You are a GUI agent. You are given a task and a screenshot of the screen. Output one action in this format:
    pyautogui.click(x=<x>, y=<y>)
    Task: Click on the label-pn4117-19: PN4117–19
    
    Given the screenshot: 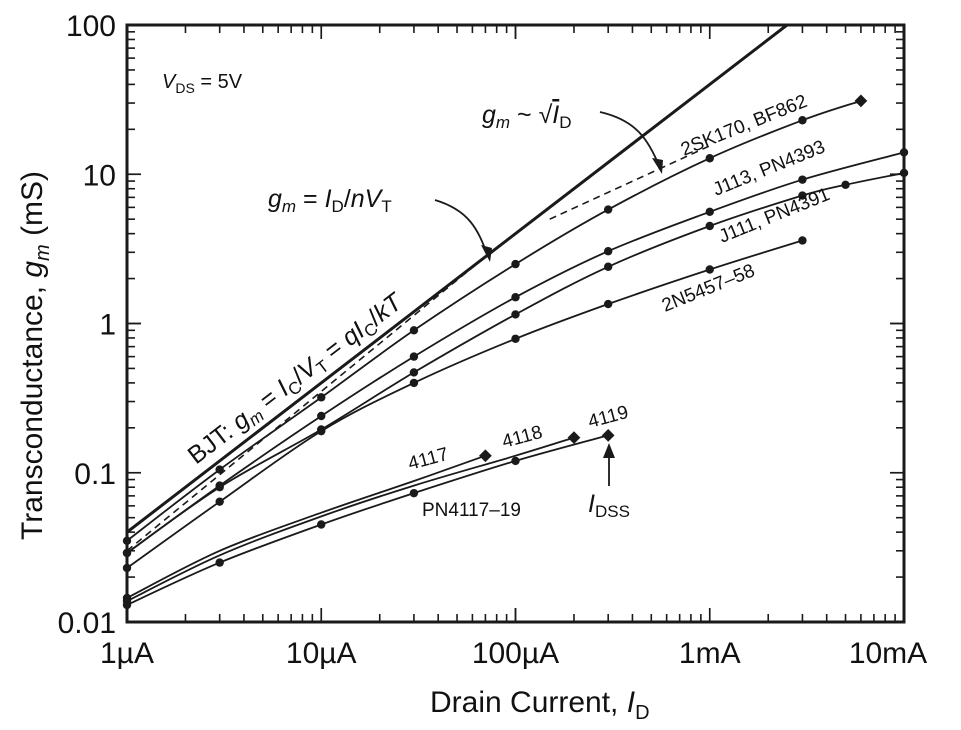 What is the action you would take?
    pyautogui.click(x=471, y=510)
    